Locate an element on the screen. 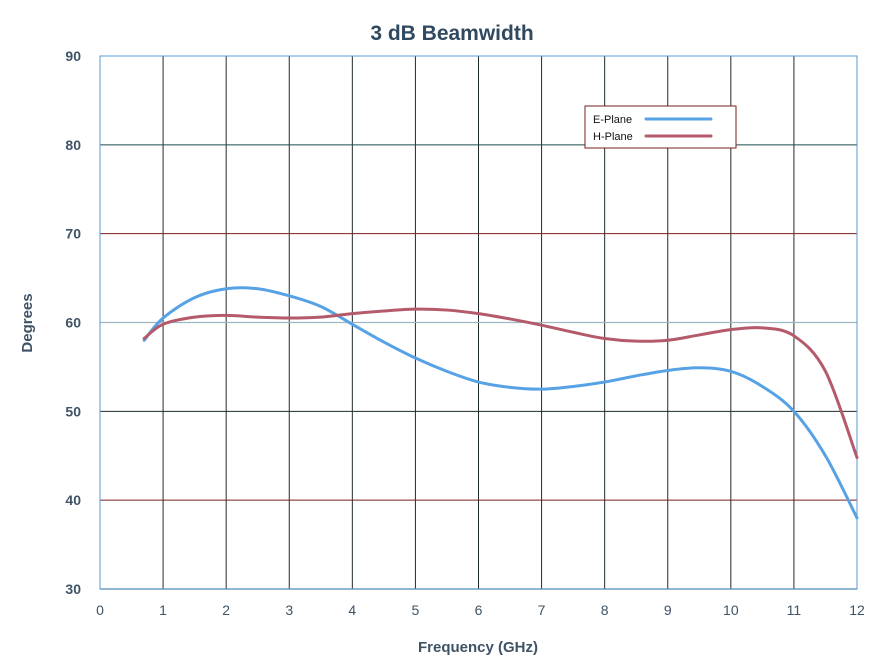  x-tick-label: 6 is located at coordinates (479, 610).